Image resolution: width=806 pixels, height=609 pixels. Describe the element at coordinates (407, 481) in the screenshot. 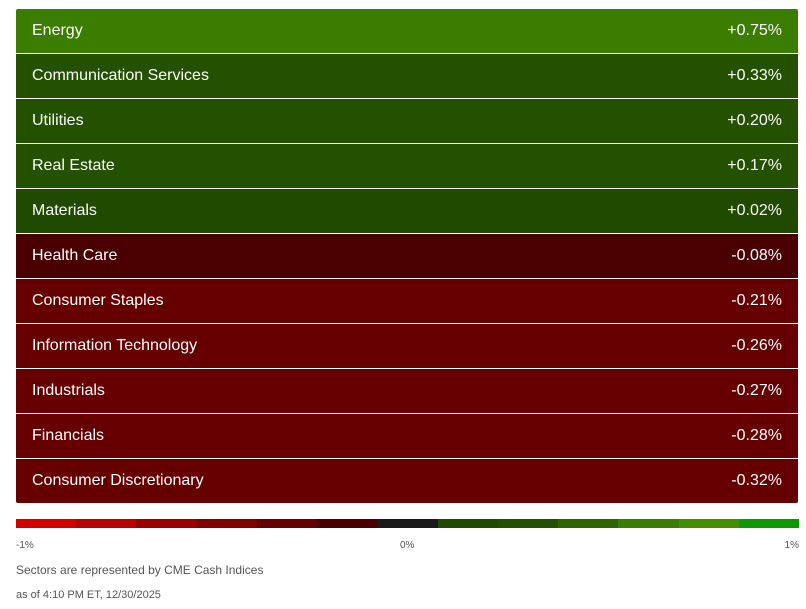

I see `sector-row: Consumer Discretionary -0.32%` at that location.